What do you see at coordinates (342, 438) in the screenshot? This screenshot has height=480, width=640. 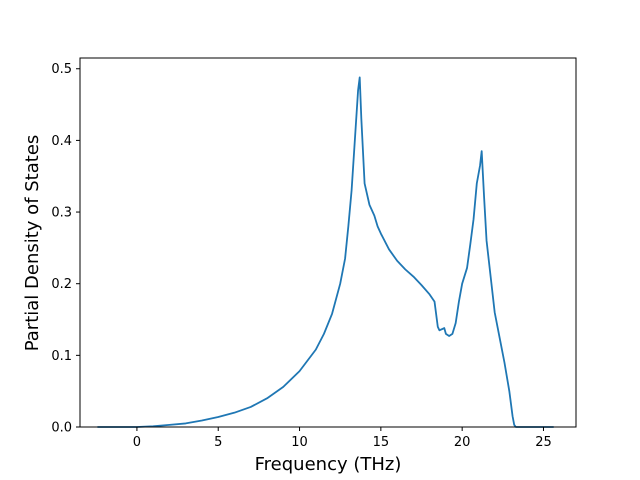 I see `x-axis-ticks: 0 5 10 15 20 25` at bounding box center [342, 438].